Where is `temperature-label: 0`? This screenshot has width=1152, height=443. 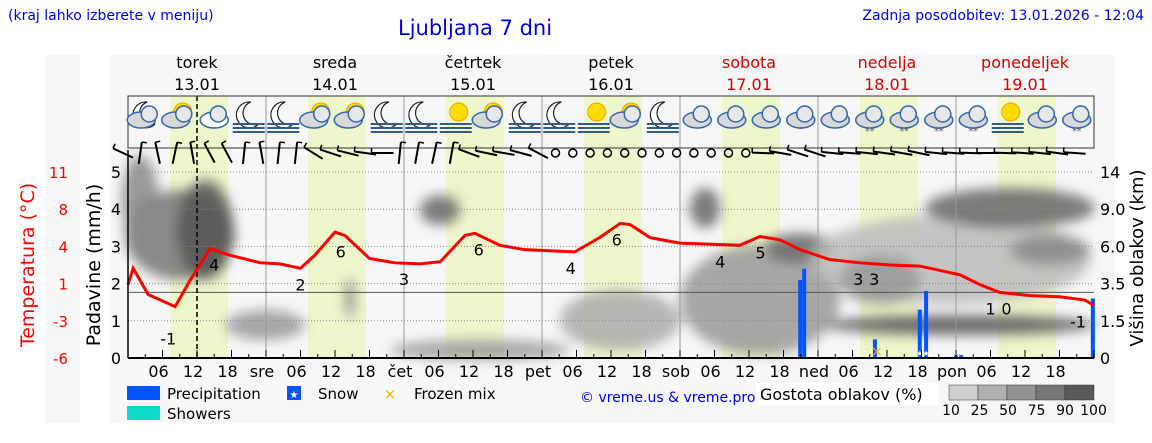
temperature-label: 0 is located at coordinates (1006, 308).